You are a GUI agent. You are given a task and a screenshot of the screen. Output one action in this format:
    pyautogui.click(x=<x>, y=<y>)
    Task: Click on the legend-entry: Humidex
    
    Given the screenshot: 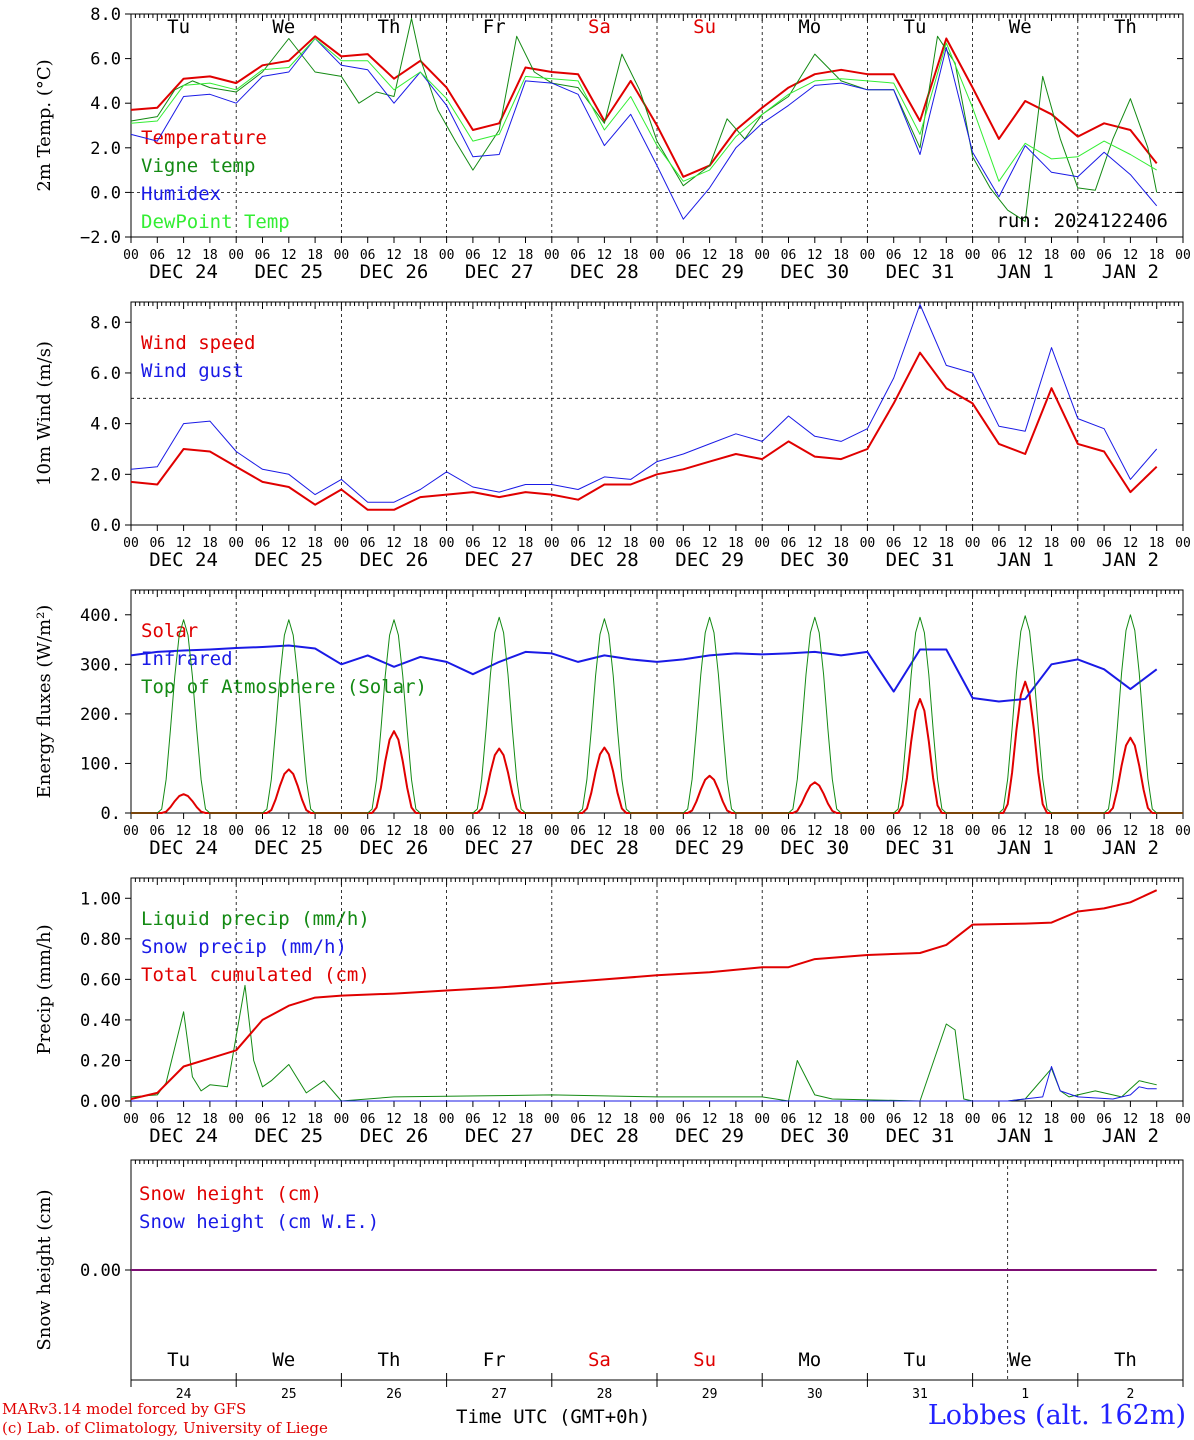 What is the action you would take?
    pyautogui.click(x=181, y=194)
    